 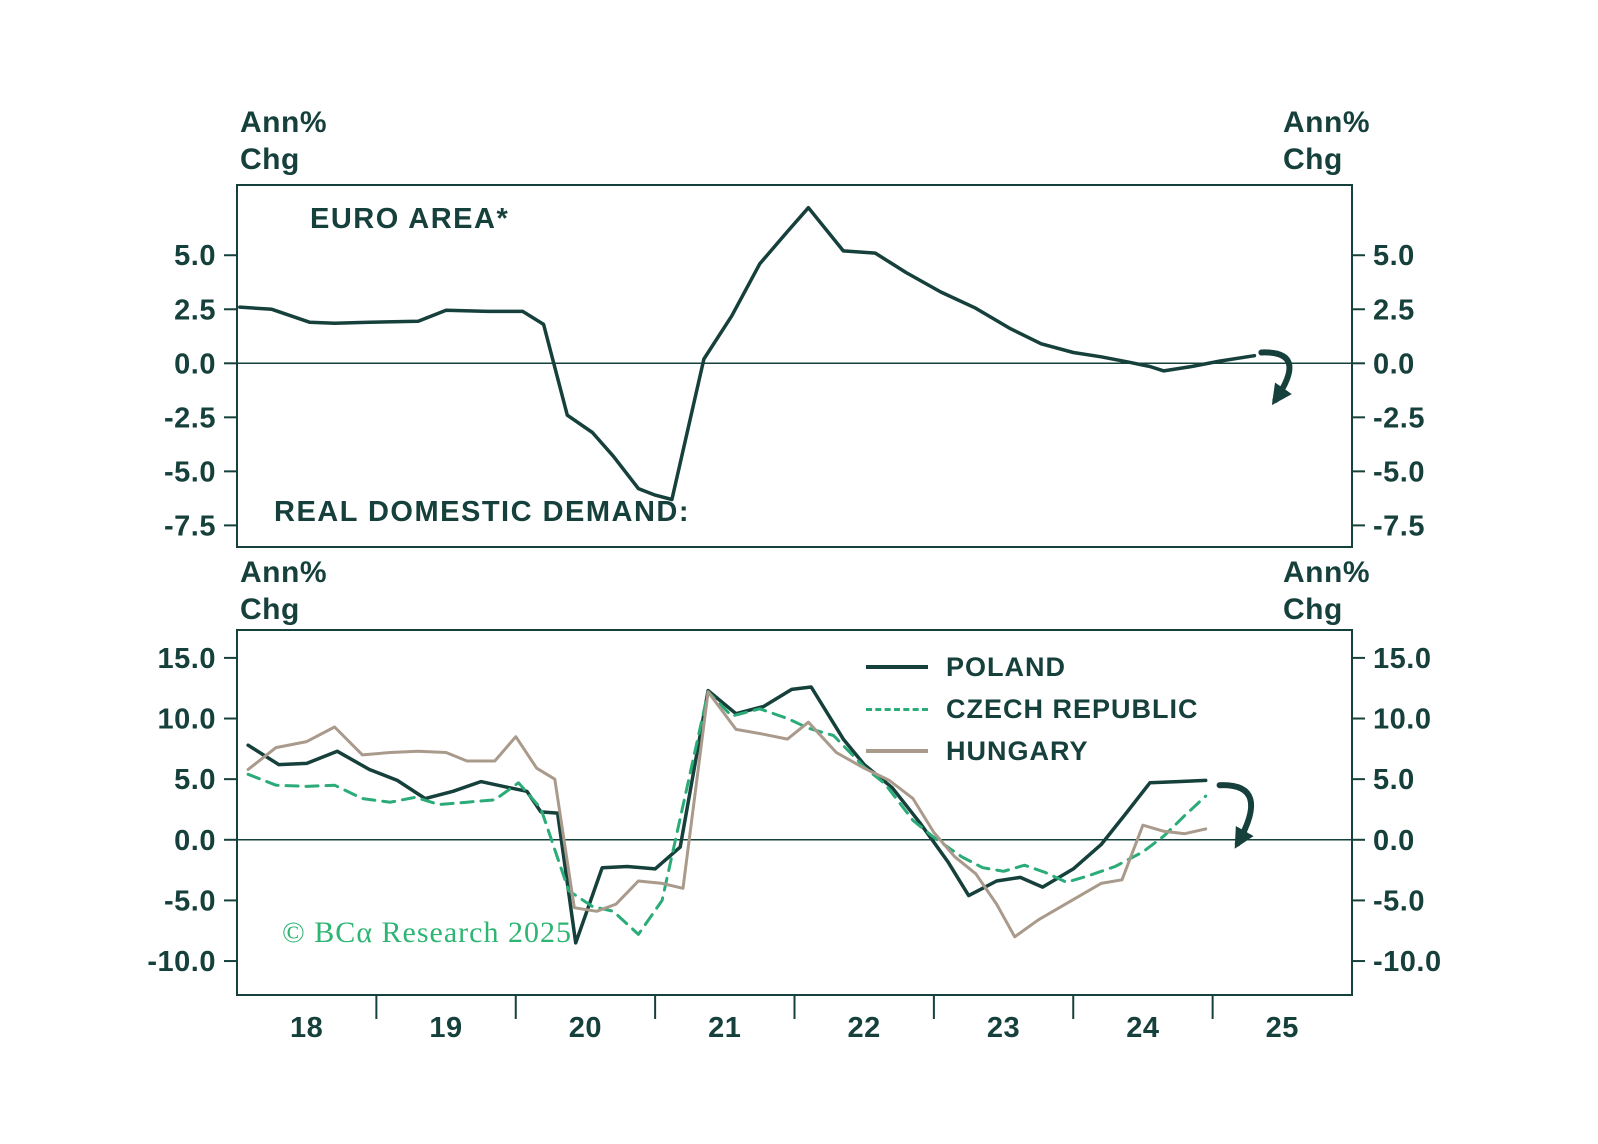 What do you see at coordinates (306, 1028) in the screenshot?
I see `x-year-label: 18` at bounding box center [306, 1028].